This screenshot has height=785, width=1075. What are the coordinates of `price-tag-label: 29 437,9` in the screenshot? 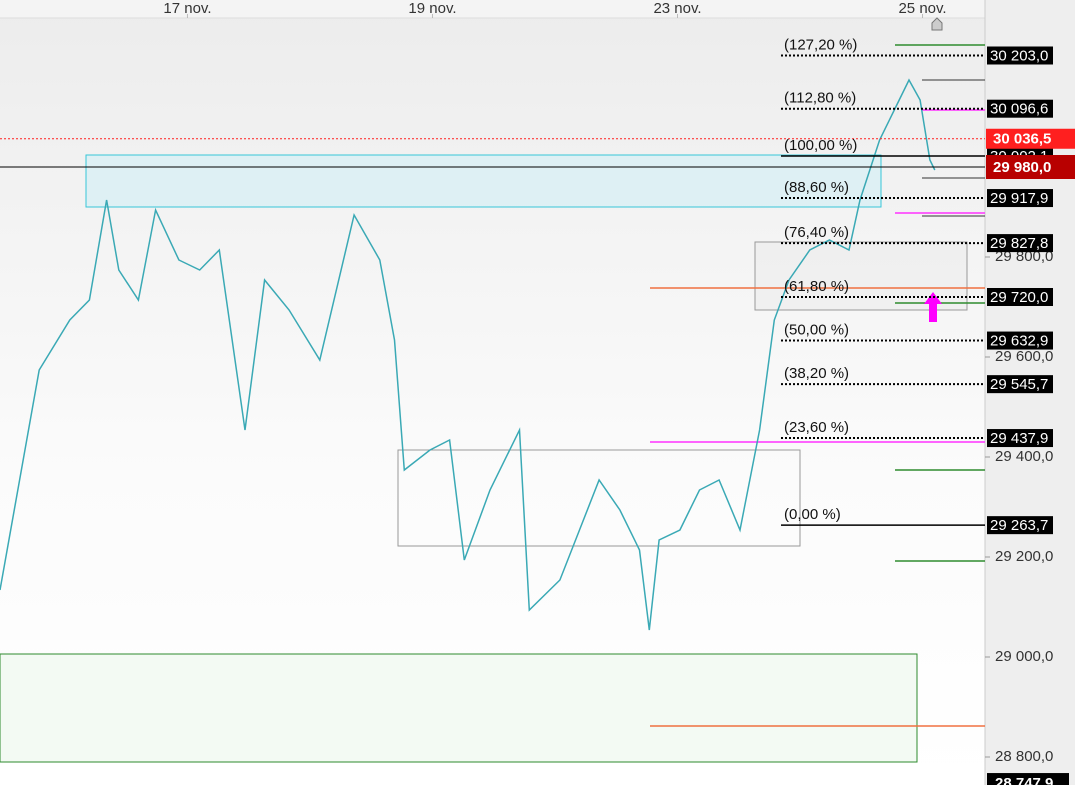 It's located at (1019, 438).